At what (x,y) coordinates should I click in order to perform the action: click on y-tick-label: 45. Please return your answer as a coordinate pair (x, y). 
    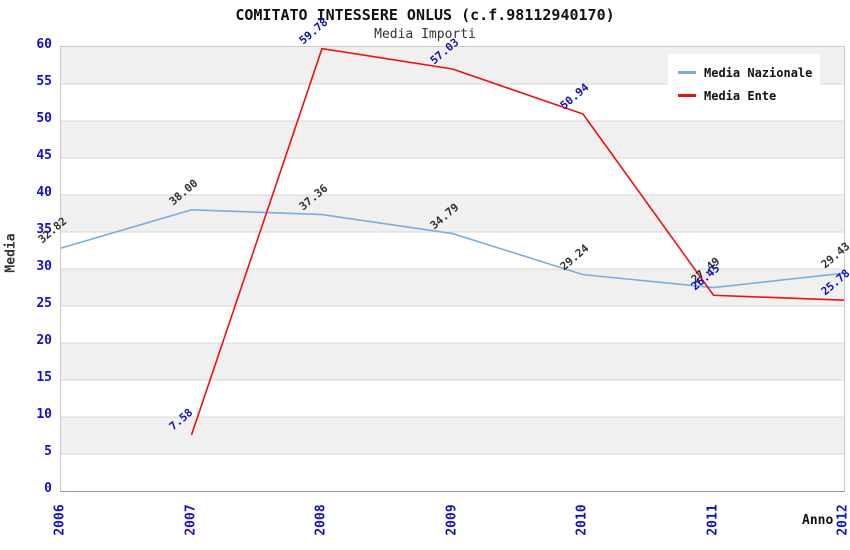
    Looking at the image, I should click on (44, 155).